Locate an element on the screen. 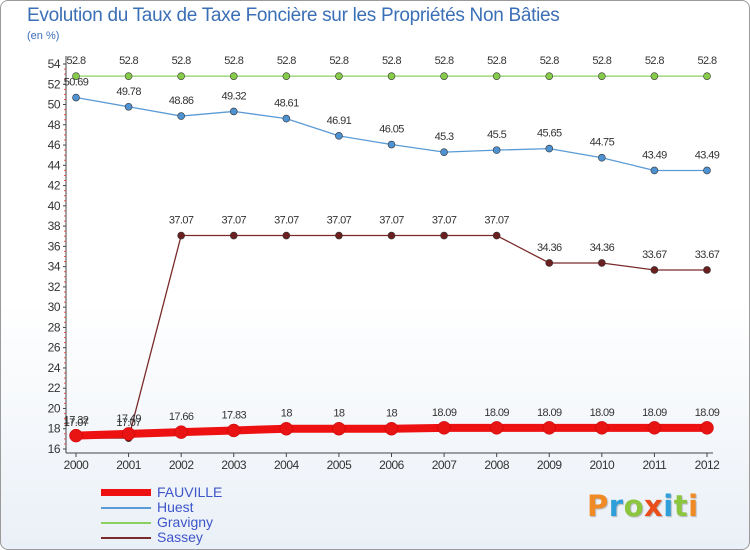 This screenshot has width=750, height=550. x-tick-label: 2007 is located at coordinates (445, 465).